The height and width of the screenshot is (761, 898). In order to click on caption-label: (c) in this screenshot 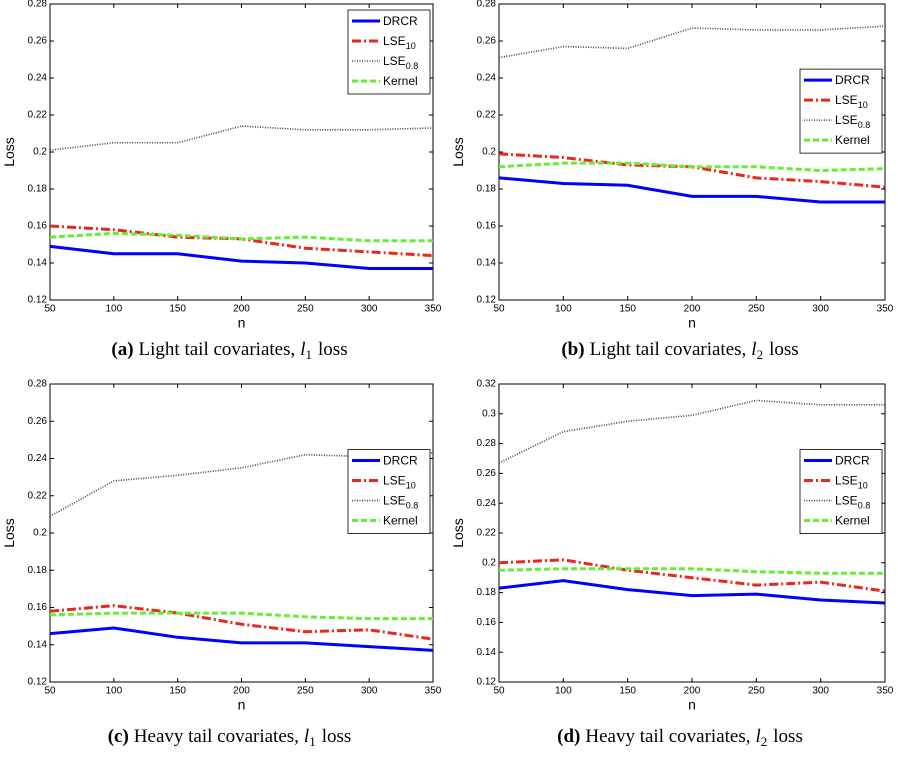, I will do `click(118, 736)`.